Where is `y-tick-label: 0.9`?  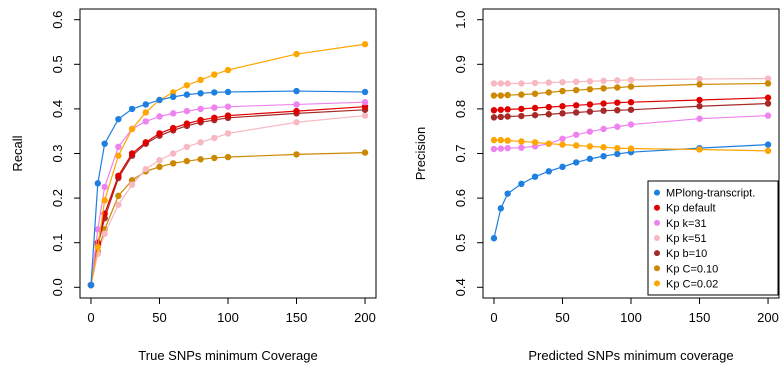 y-tick-label: 0.9 is located at coordinates (460, 64).